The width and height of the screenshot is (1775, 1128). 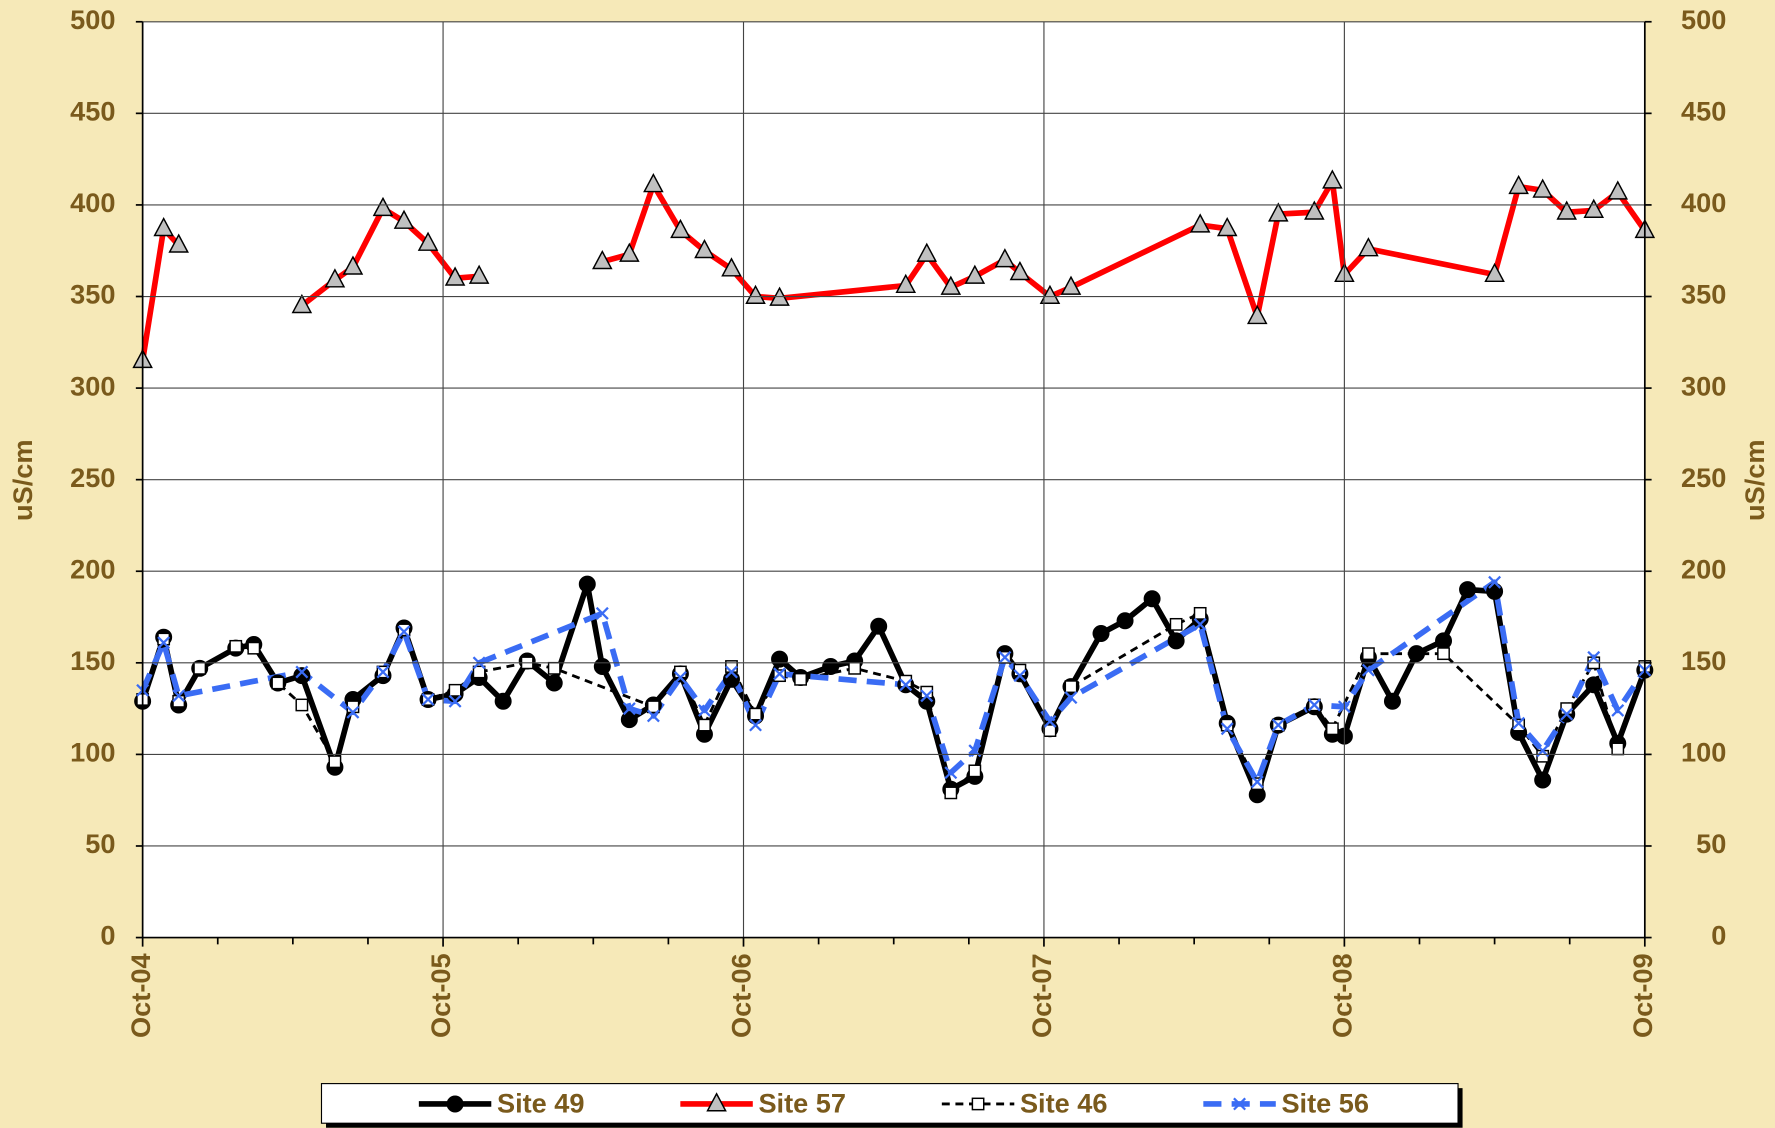 I want to click on y2-tick-label: 300, so click(x=1703, y=385).